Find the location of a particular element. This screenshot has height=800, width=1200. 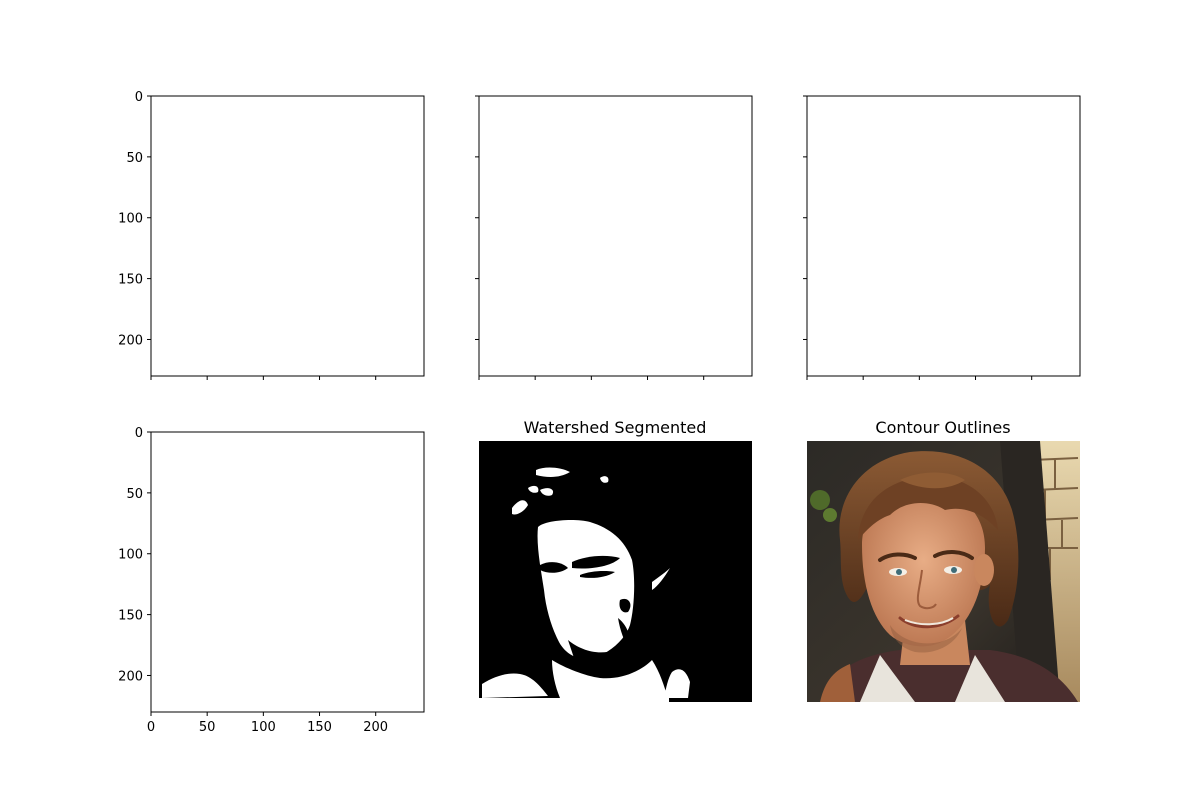

axes-top-middle is located at coordinates (614, 237).